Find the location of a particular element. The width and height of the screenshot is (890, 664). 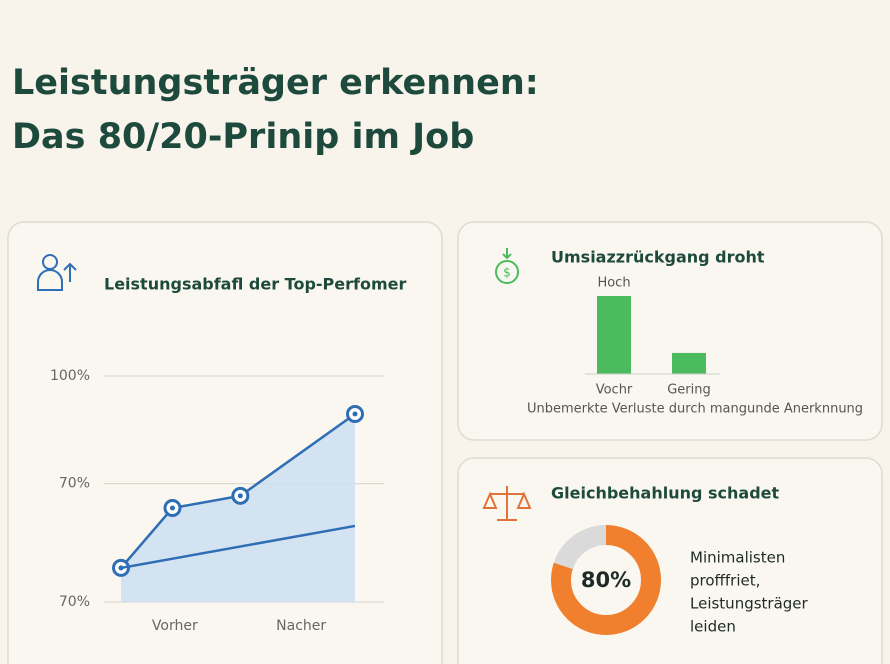

money-icon: $ is located at coordinates (507, 266).